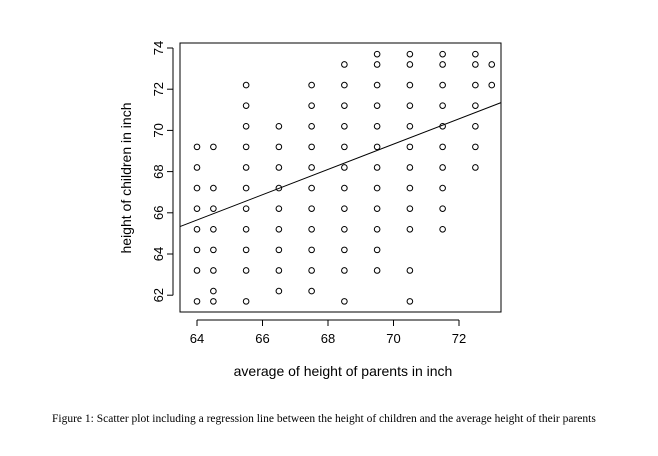  Describe the element at coordinates (158, 295) in the screenshot. I see `y-tick-label: 62` at that location.